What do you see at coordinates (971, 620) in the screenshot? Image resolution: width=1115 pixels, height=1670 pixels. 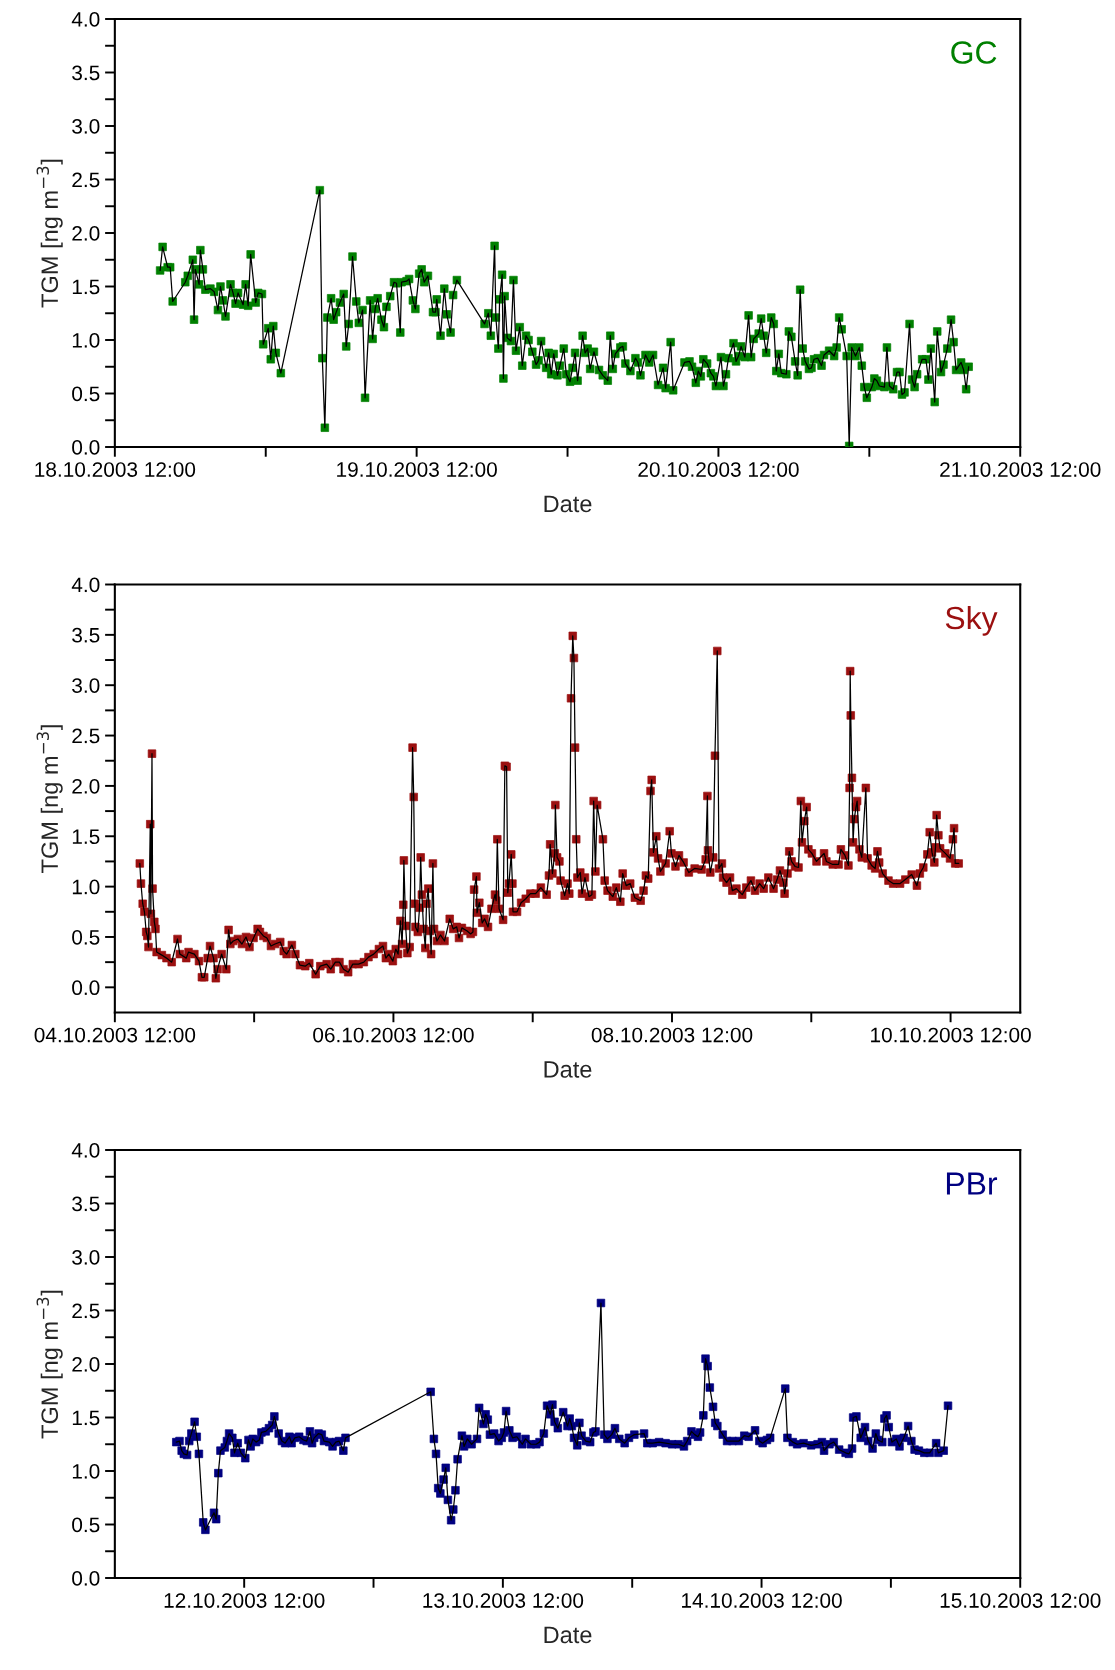 I see `text: Sky` at bounding box center [971, 620].